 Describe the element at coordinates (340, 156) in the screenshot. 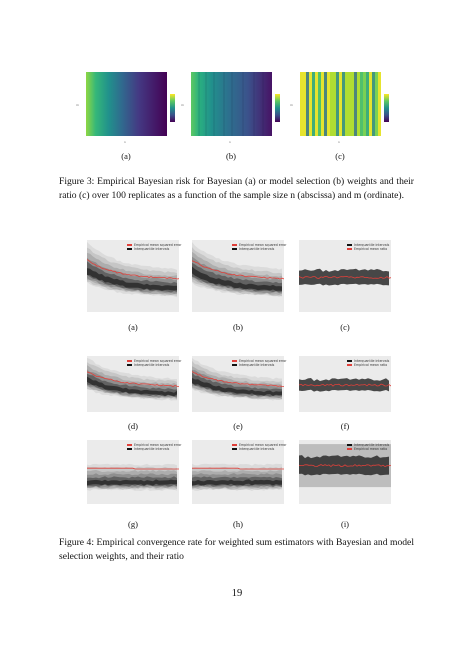

I see `subcaption-3c: (c)` at that location.